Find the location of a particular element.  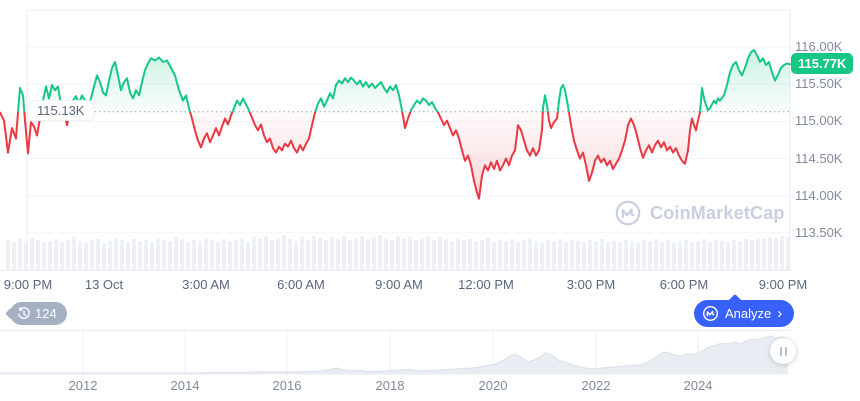

history-count-badge: 124 is located at coordinates (38, 313).